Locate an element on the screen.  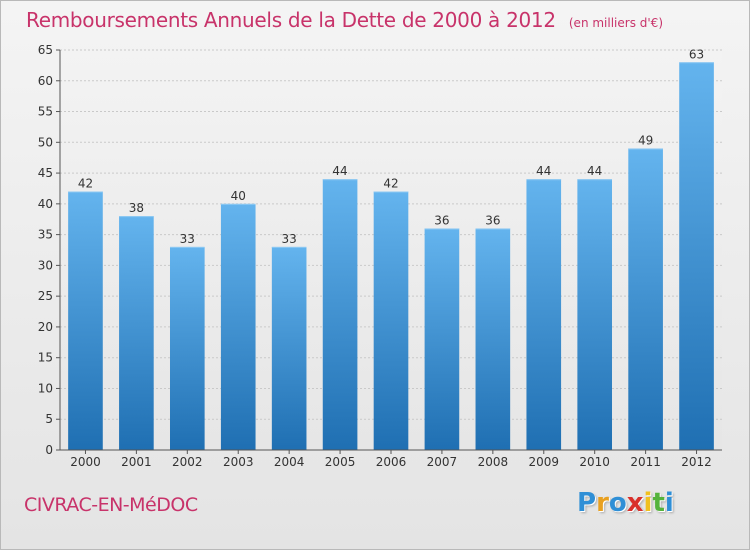
logo-letter: o is located at coordinates (617, 503).